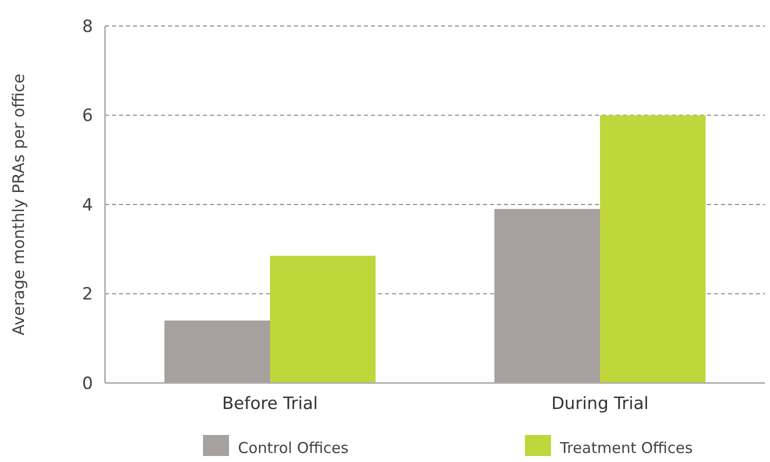 This screenshot has width=770, height=462. What do you see at coordinates (270, 404) in the screenshot?
I see `x-tick-label: Before Trial` at bounding box center [270, 404].